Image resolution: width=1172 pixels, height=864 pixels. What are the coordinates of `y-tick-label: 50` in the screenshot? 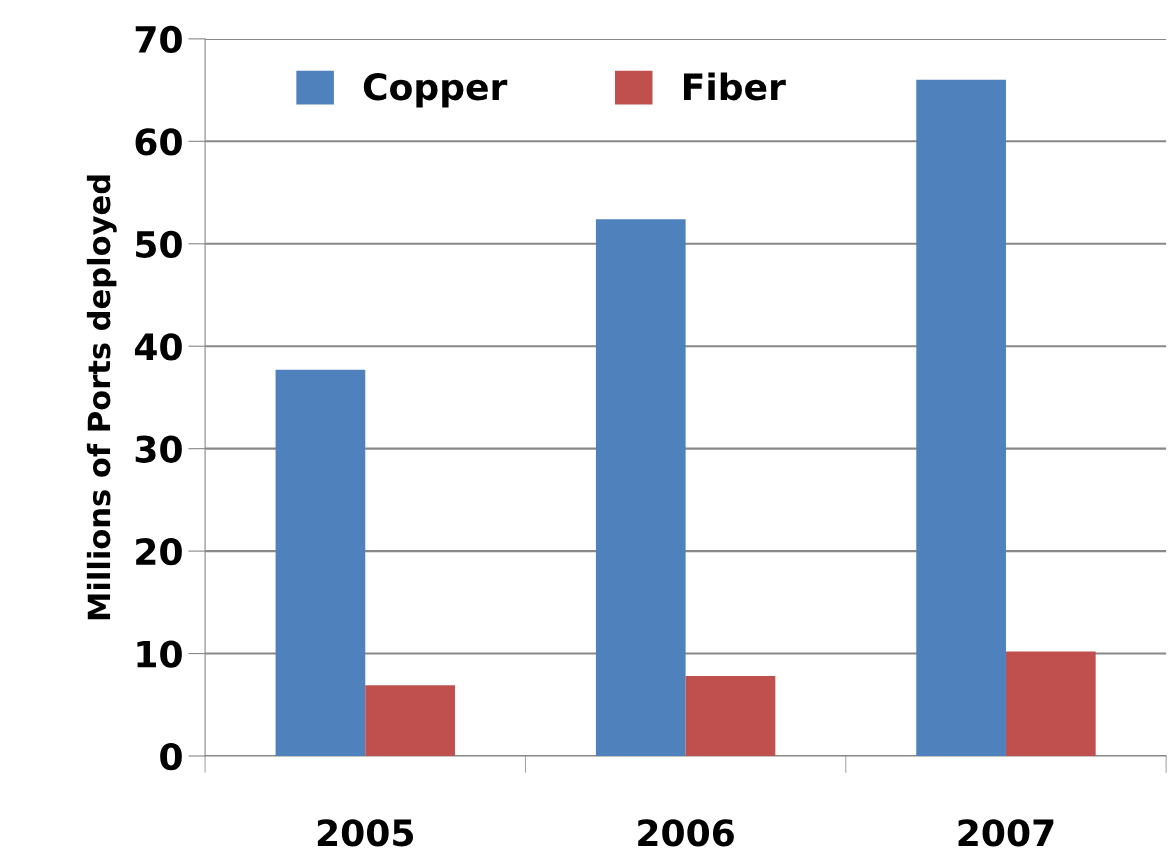 It's located at (159, 244).